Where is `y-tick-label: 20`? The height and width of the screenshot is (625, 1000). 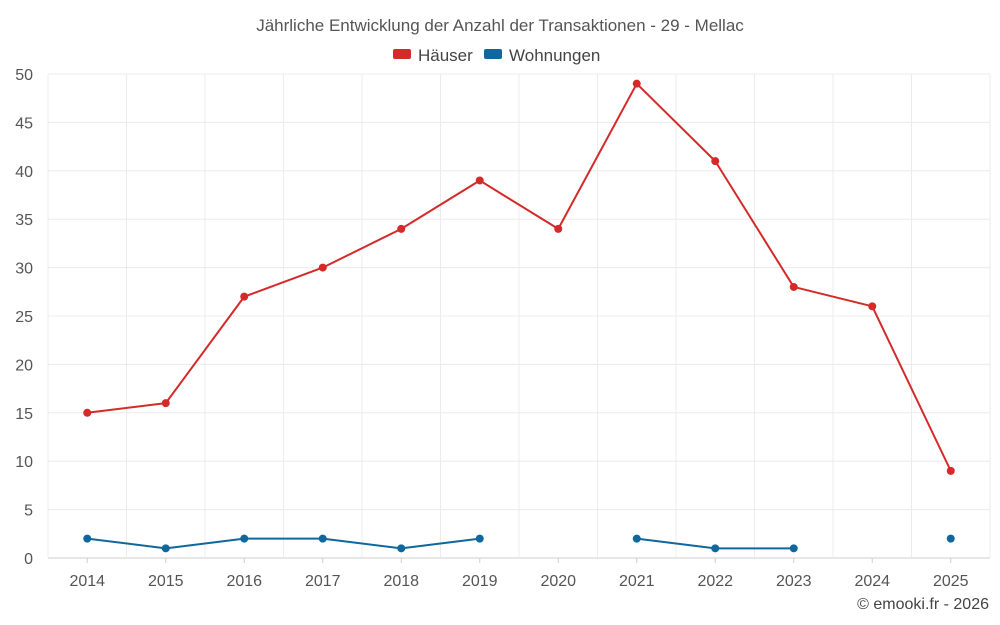 y-tick-label: 20 is located at coordinates (24, 365).